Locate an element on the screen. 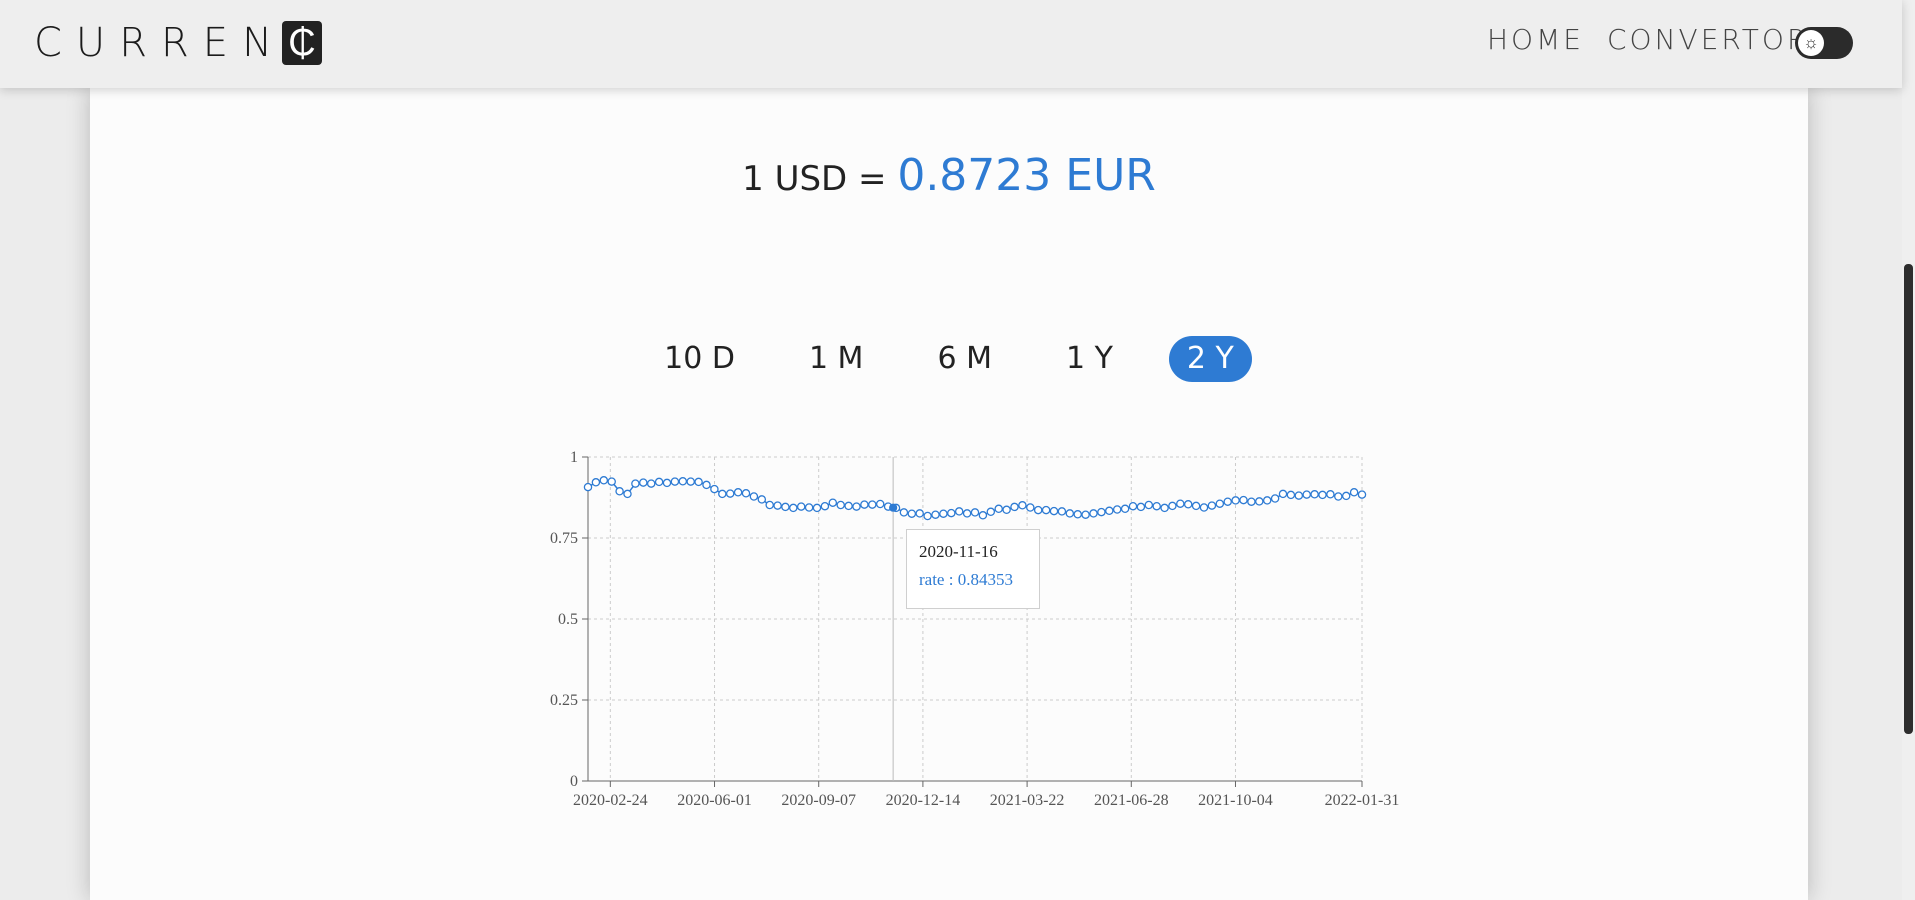  theme-toggle: ☼ is located at coordinates (1824, 43).